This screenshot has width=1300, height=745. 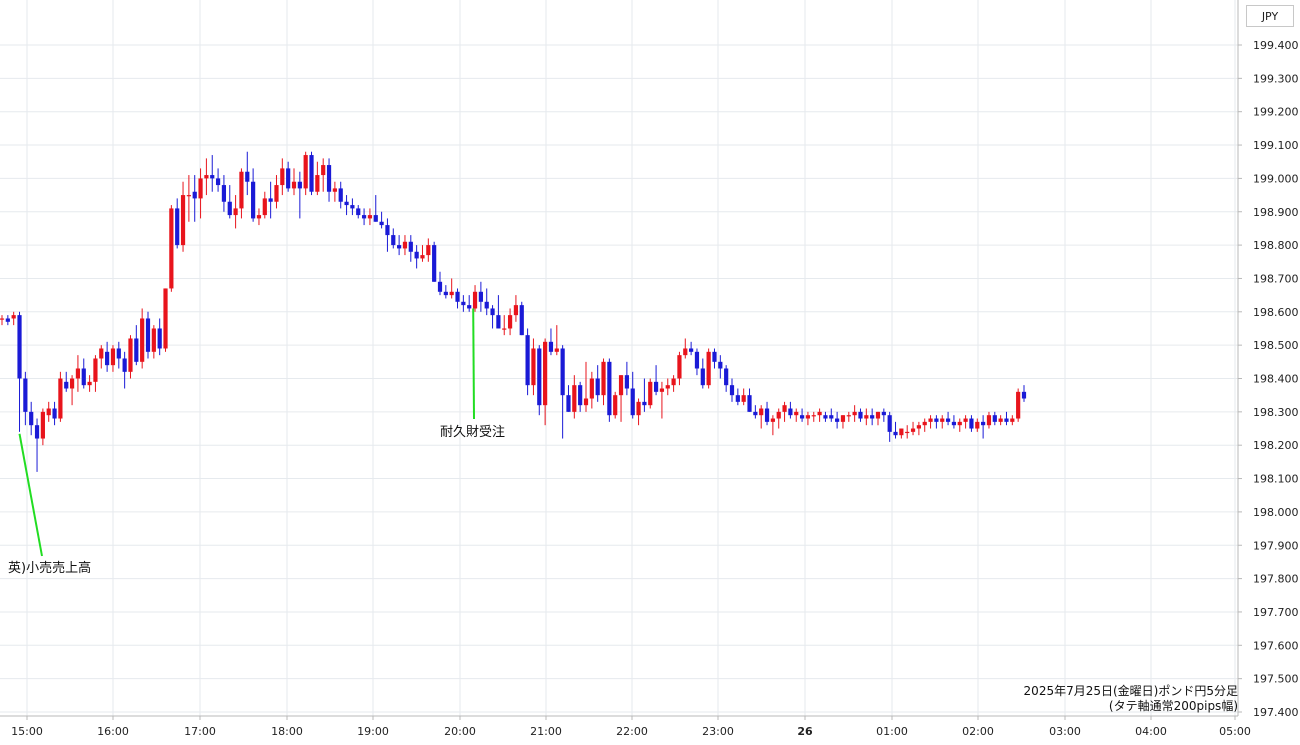 I want to click on x-tick-label: 17:00, so click(x=200, y=731).